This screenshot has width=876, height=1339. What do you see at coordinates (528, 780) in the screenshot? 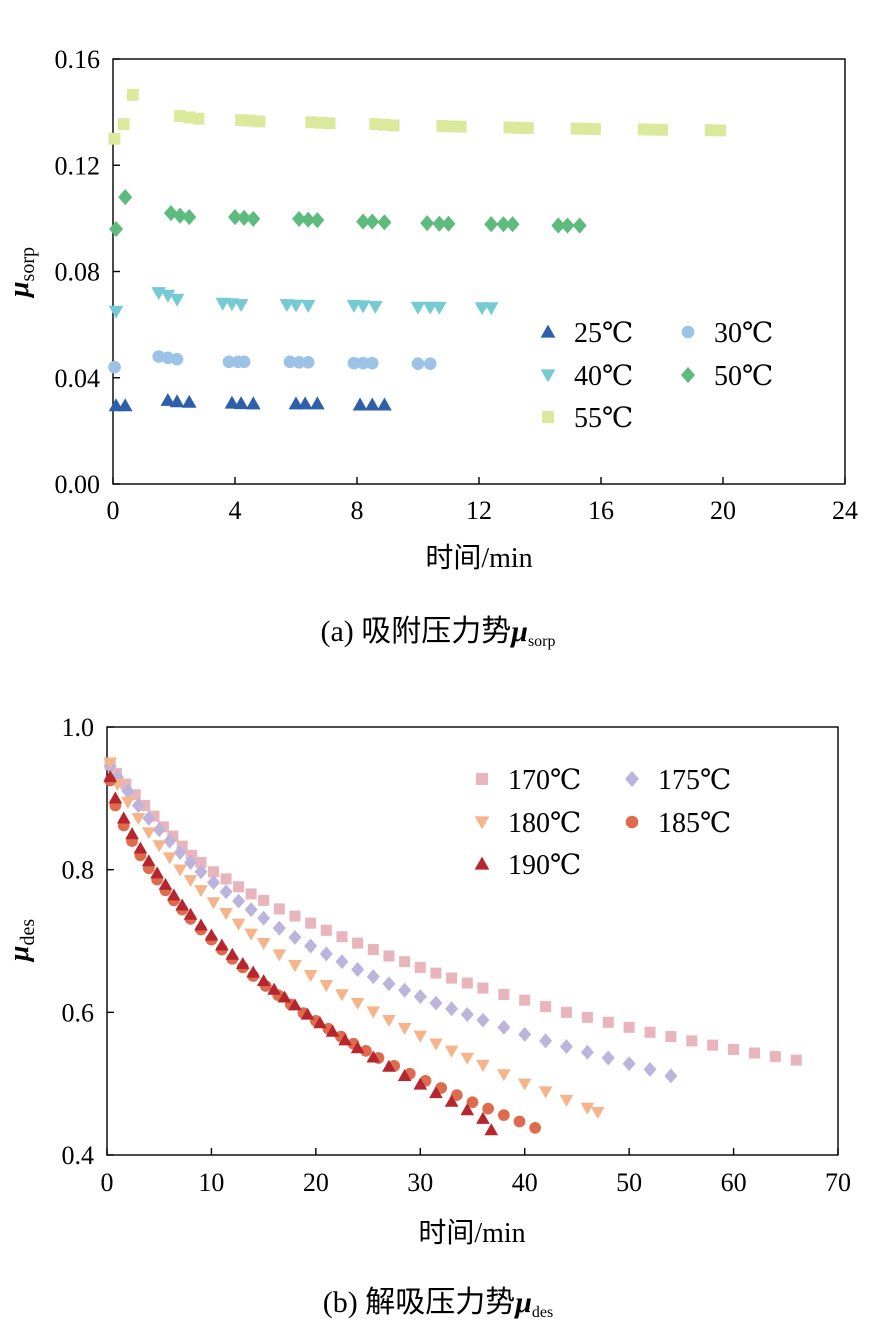
I see `legend-item: 170℃` at bounding box center [528, 780].